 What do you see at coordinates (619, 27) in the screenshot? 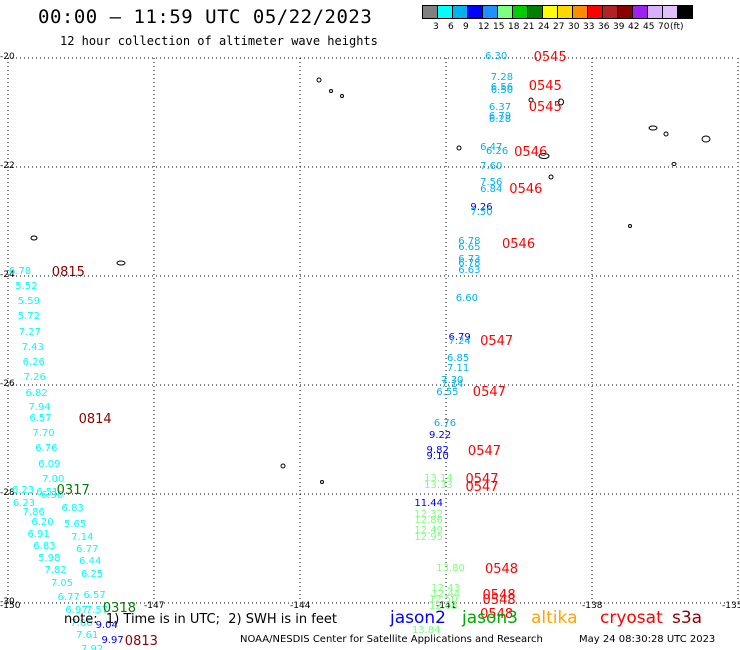
I see `color-scale-label: 39` at bounding box center [619, 27].